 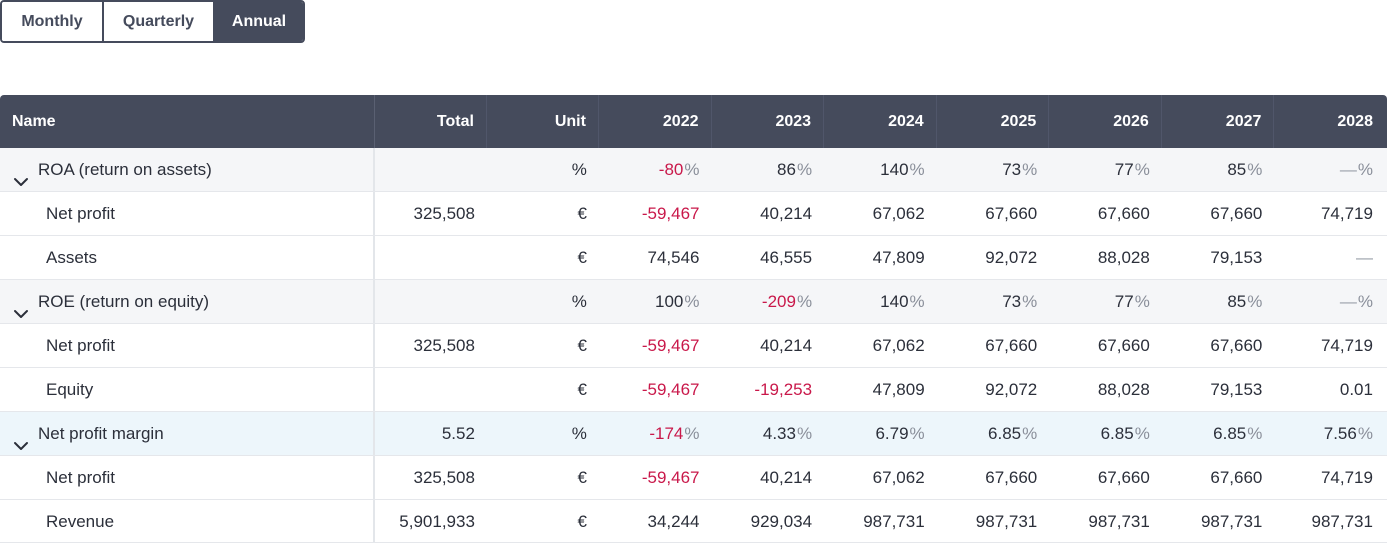 I want to click on column-header-2026: 2026, so click(x=1105, y=121).